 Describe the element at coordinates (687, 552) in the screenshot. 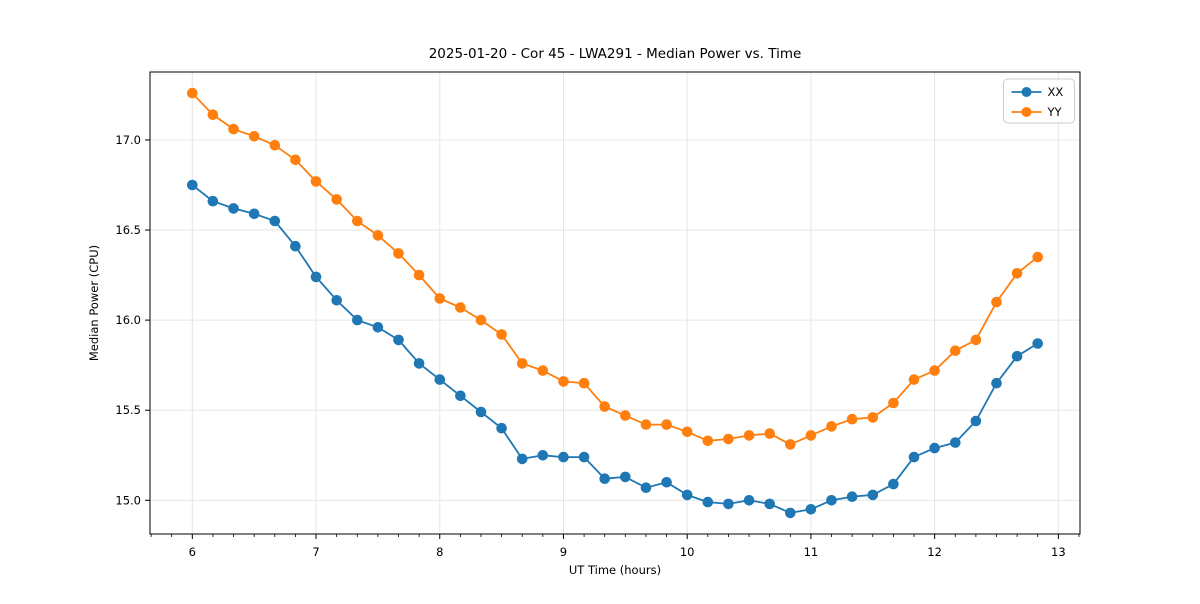

I see `x-tick-label: 10` at that location.